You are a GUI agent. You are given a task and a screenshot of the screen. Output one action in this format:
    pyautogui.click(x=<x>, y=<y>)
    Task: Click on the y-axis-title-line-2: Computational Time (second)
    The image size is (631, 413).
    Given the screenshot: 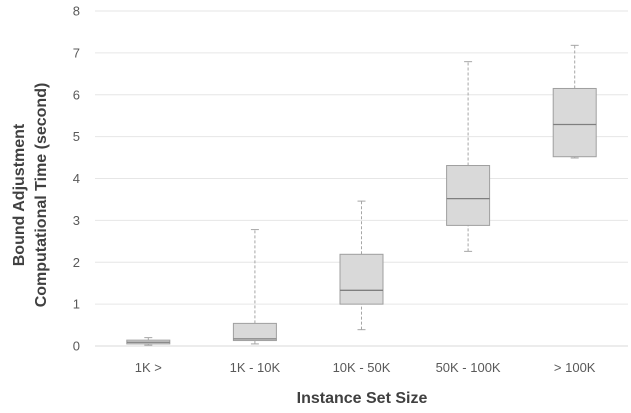 What is the action you would take?
    pyautogui.click(x=41, y=195)
    